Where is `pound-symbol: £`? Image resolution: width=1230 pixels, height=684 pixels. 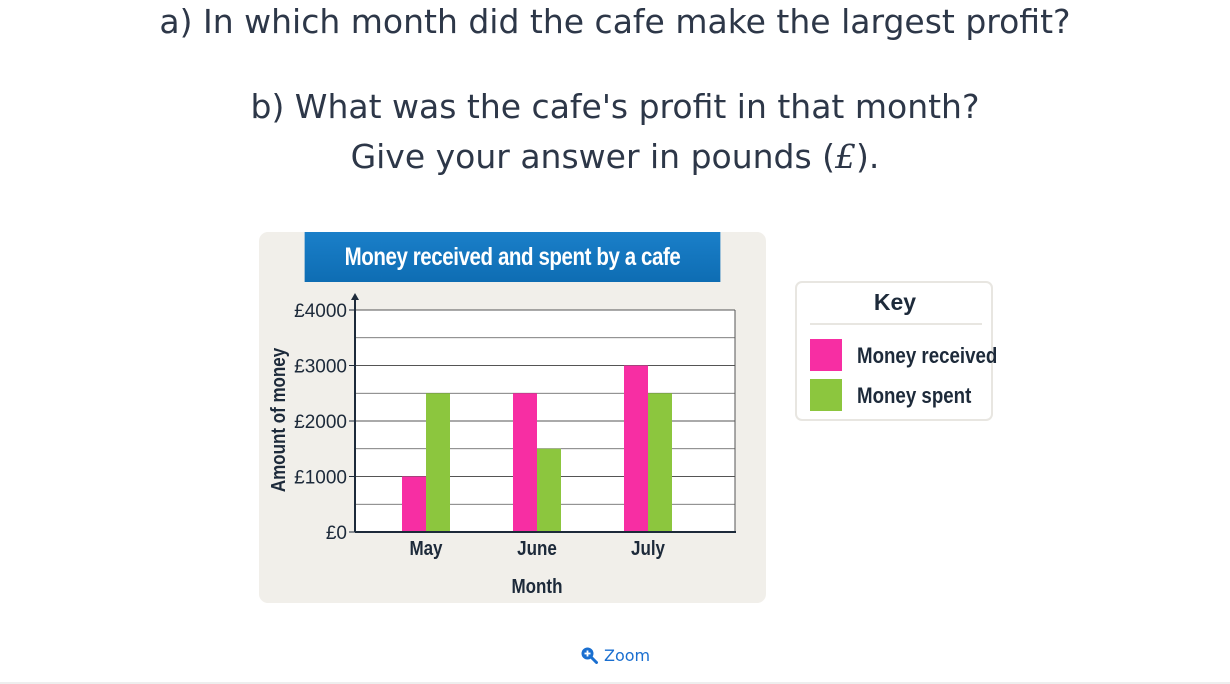 pound-symbol: £ is located at coordinates (846, 156).